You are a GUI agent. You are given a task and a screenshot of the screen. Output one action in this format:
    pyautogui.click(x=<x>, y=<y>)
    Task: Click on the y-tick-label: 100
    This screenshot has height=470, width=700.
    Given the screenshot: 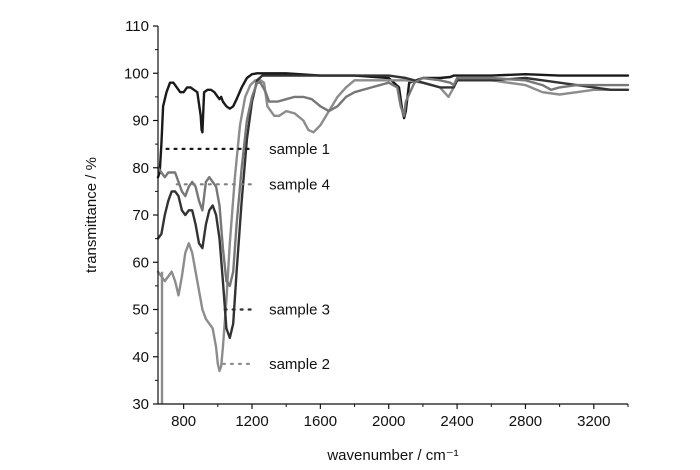 What is the action you would take?
    pyautogui.click(x=136, y=73)
    